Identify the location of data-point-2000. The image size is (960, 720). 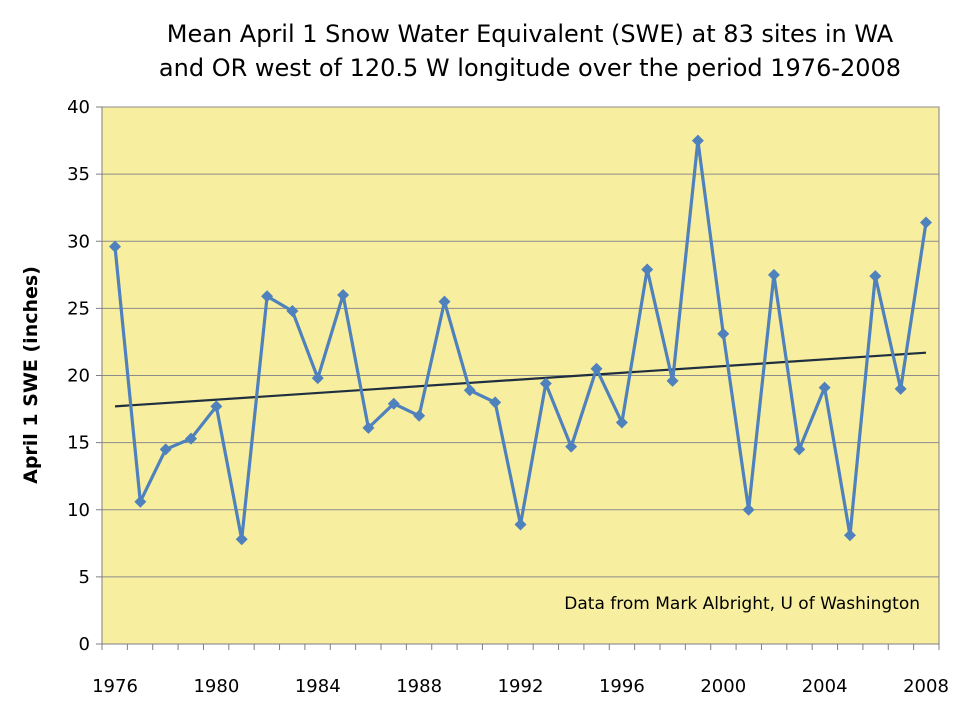
(723, 333).